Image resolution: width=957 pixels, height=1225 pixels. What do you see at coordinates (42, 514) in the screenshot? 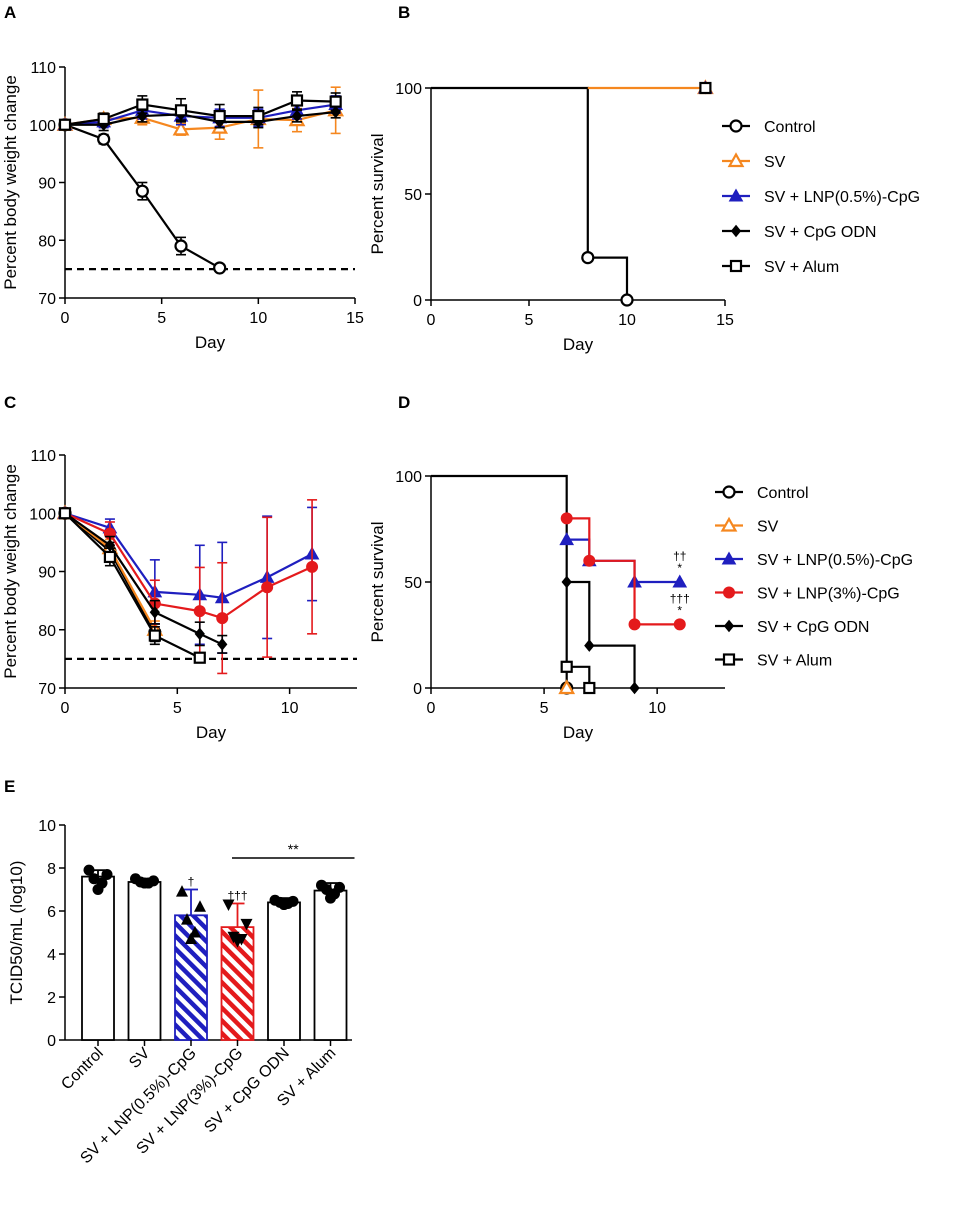
I see `panel-c-y-tick-label: 100` at bounding box center [42, 514].